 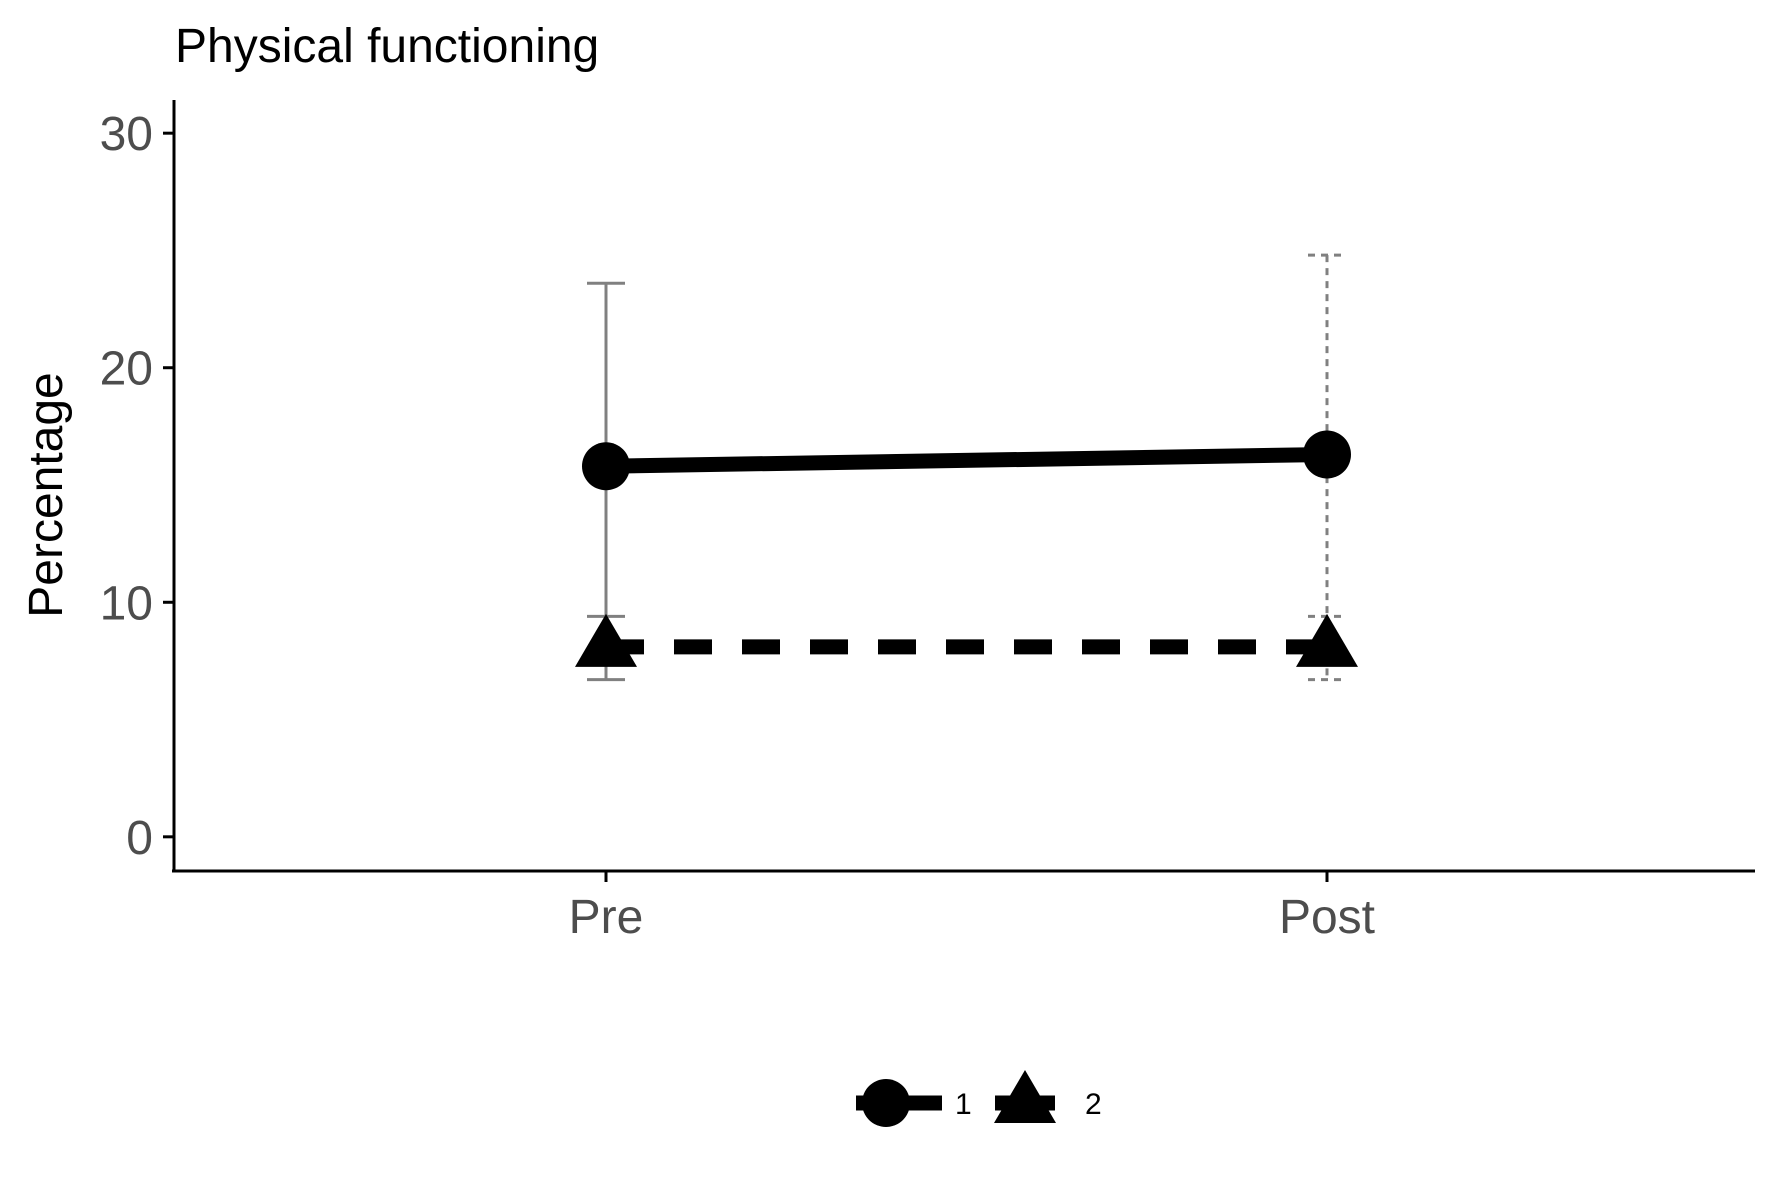 I want to click on legend-label: 1, so click(x=963, y=1104).